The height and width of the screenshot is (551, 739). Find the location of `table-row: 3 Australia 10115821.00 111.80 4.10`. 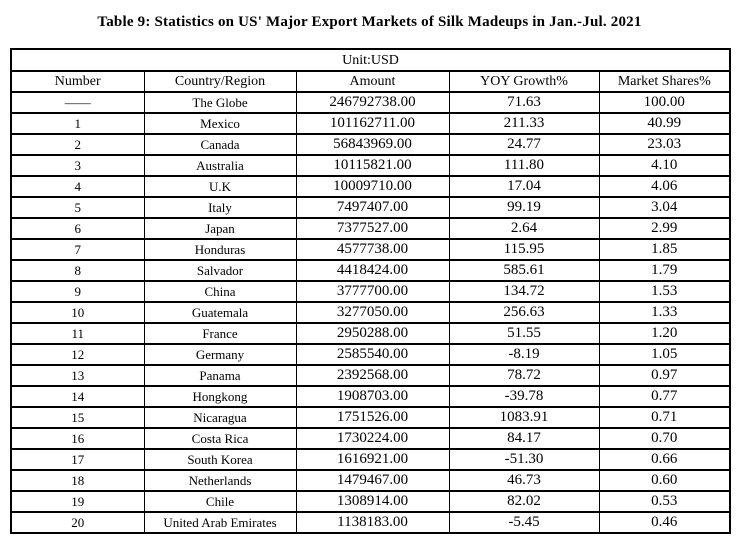

table-row: 3 Australia 10115821.00 111.80 4.10 is located at coordinates (370, 165).